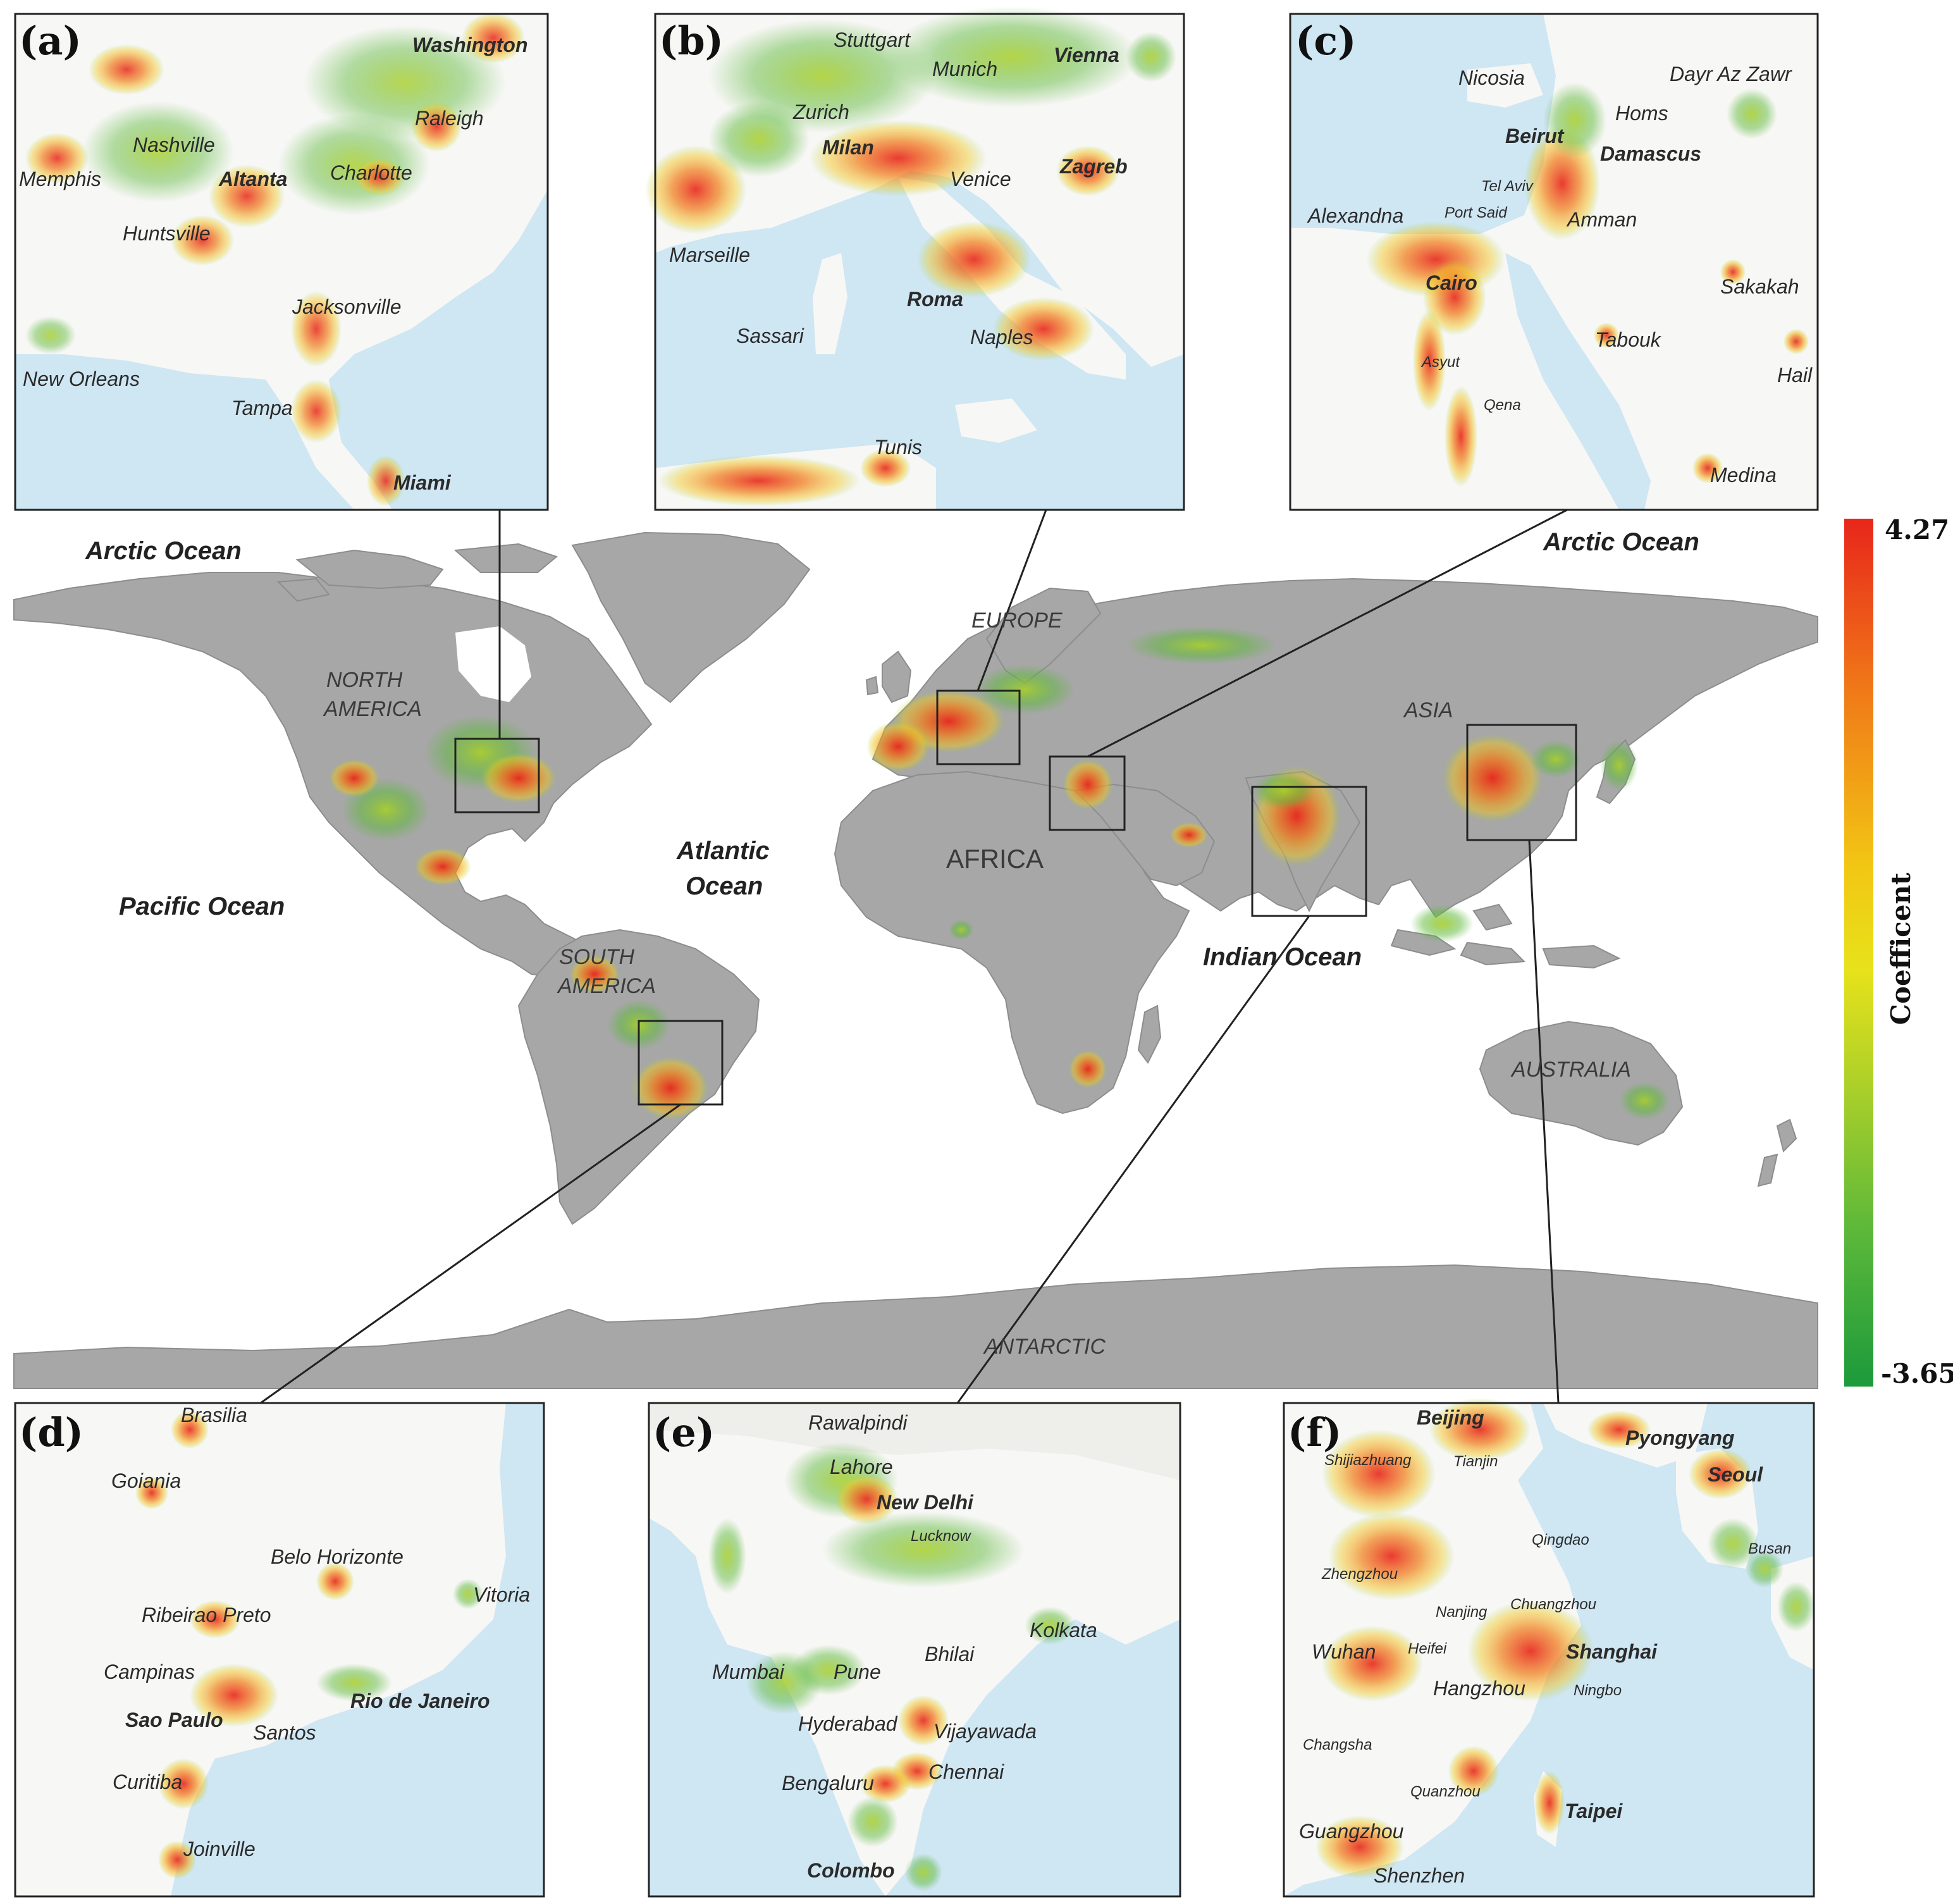 The image size is (1953, 1904). I want to click on city-label: New Delhi, so click(926, 1502).